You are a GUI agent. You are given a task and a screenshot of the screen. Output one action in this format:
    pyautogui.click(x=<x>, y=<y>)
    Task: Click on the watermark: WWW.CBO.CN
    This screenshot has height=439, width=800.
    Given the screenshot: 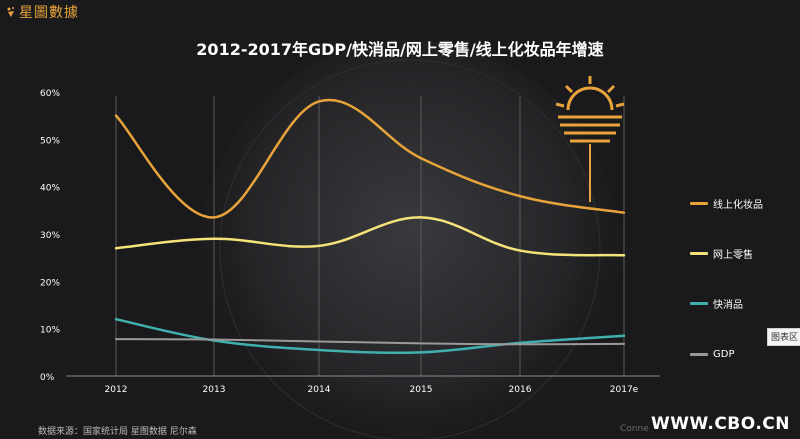 What is the action you would take?
    pyautogui.click(x=720, y=424)
    